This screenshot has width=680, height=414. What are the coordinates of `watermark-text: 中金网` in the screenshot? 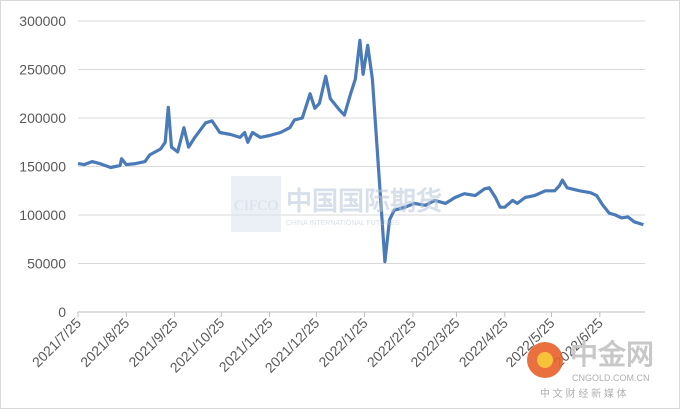 It's located at (612, 354).